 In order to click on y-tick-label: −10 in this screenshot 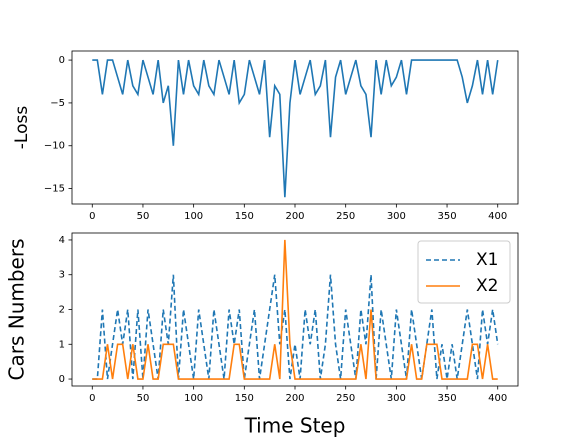, I will do `click(54, 146)`.